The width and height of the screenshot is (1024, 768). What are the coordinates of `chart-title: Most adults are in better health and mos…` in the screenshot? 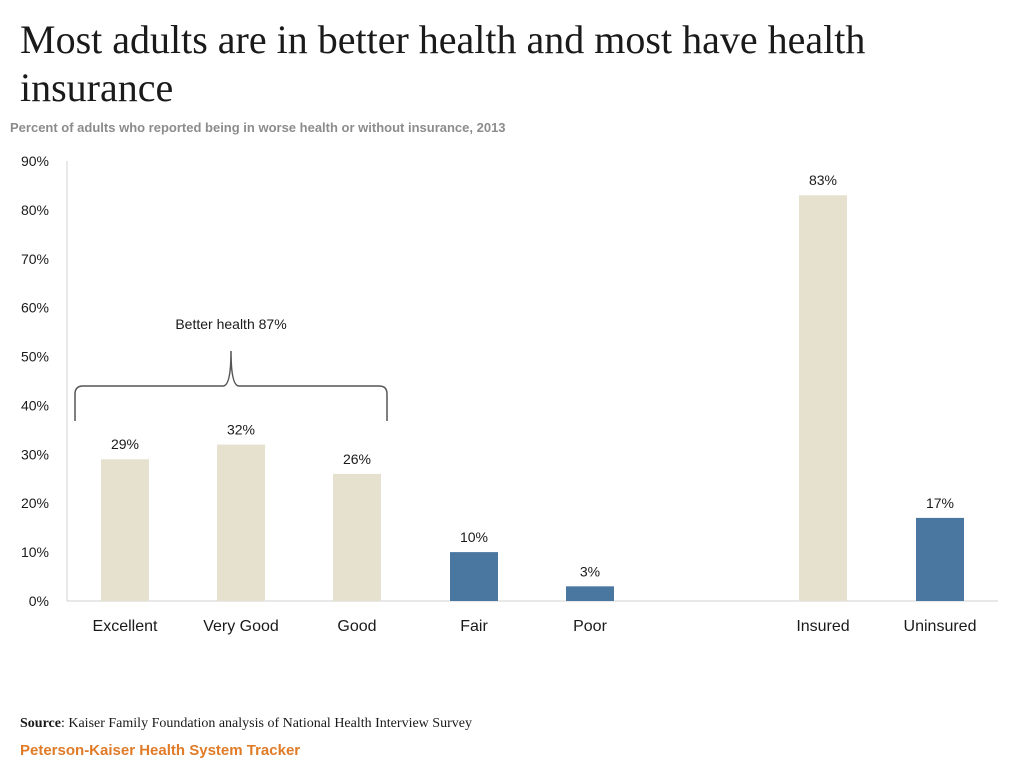 It's located at (443, 63).